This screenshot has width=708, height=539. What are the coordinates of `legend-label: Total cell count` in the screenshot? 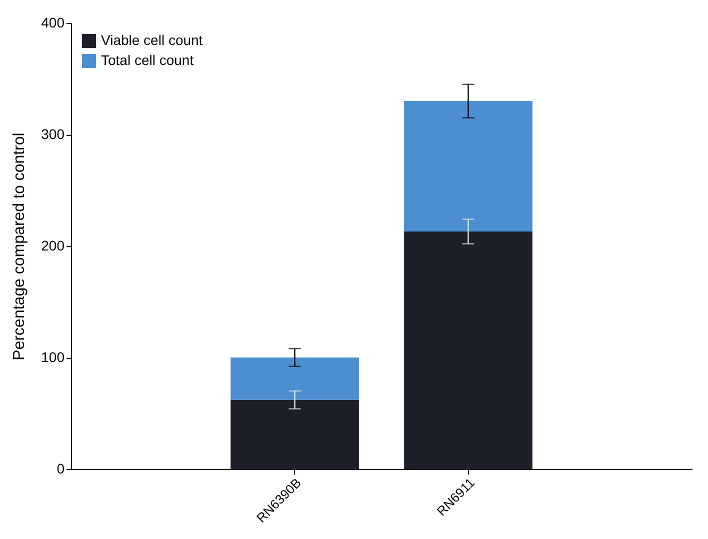 It's located at (147, 60).